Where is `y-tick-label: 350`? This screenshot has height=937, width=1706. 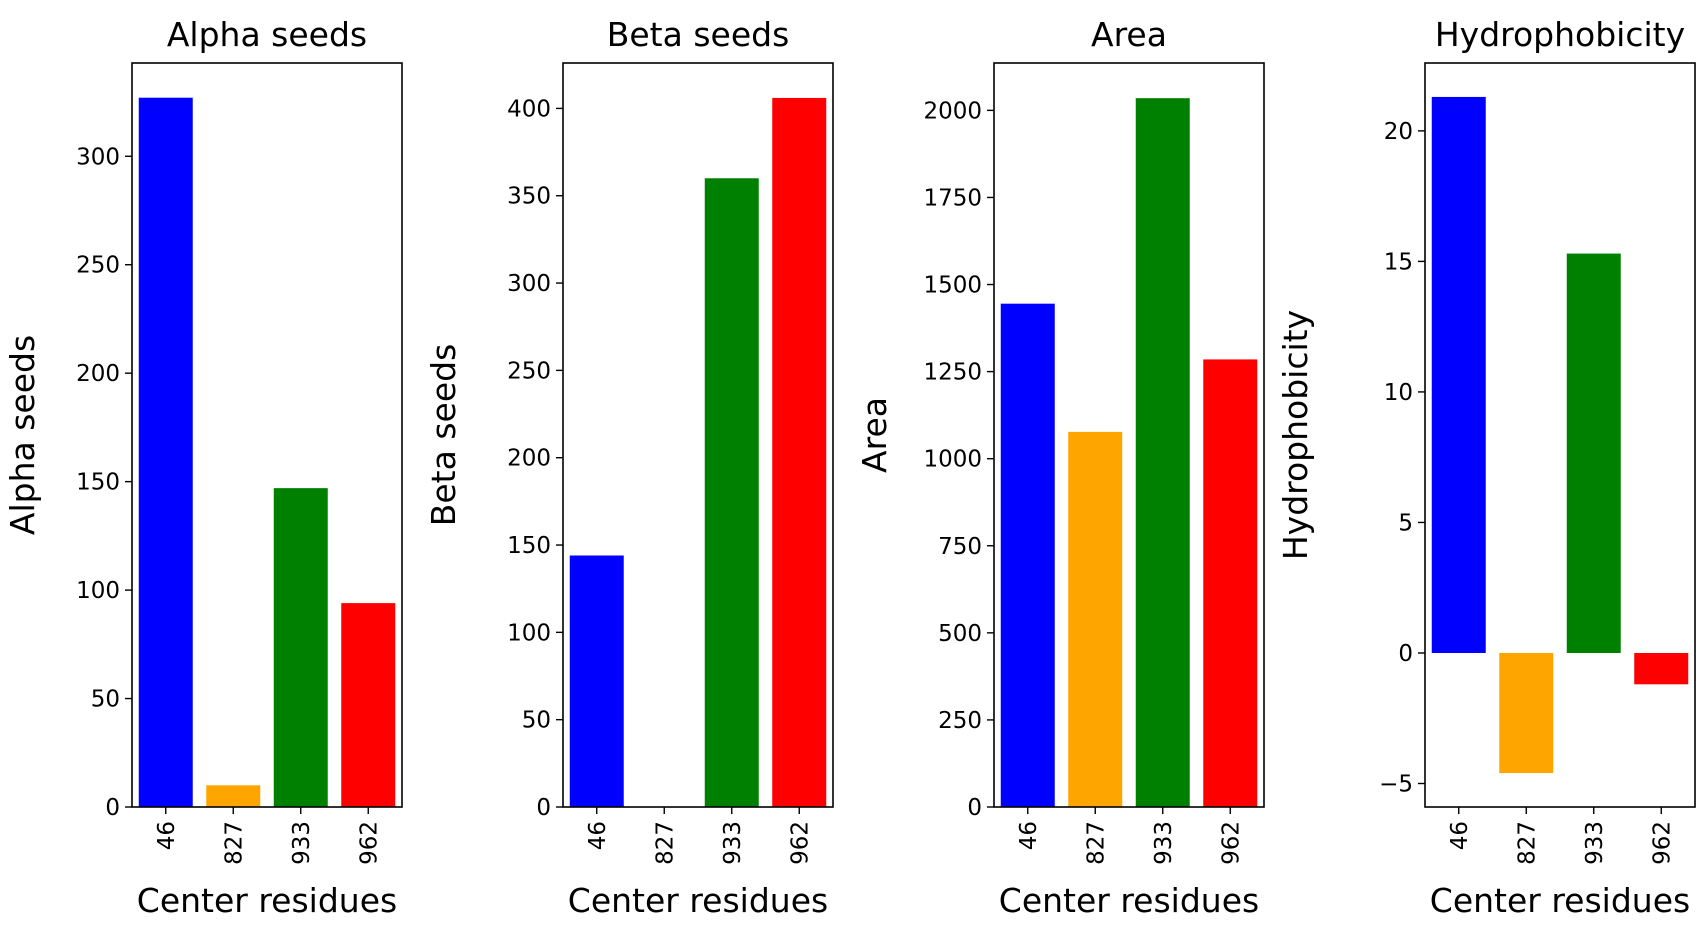
y-tick-label: 350 is located at coordinates (529, 197).